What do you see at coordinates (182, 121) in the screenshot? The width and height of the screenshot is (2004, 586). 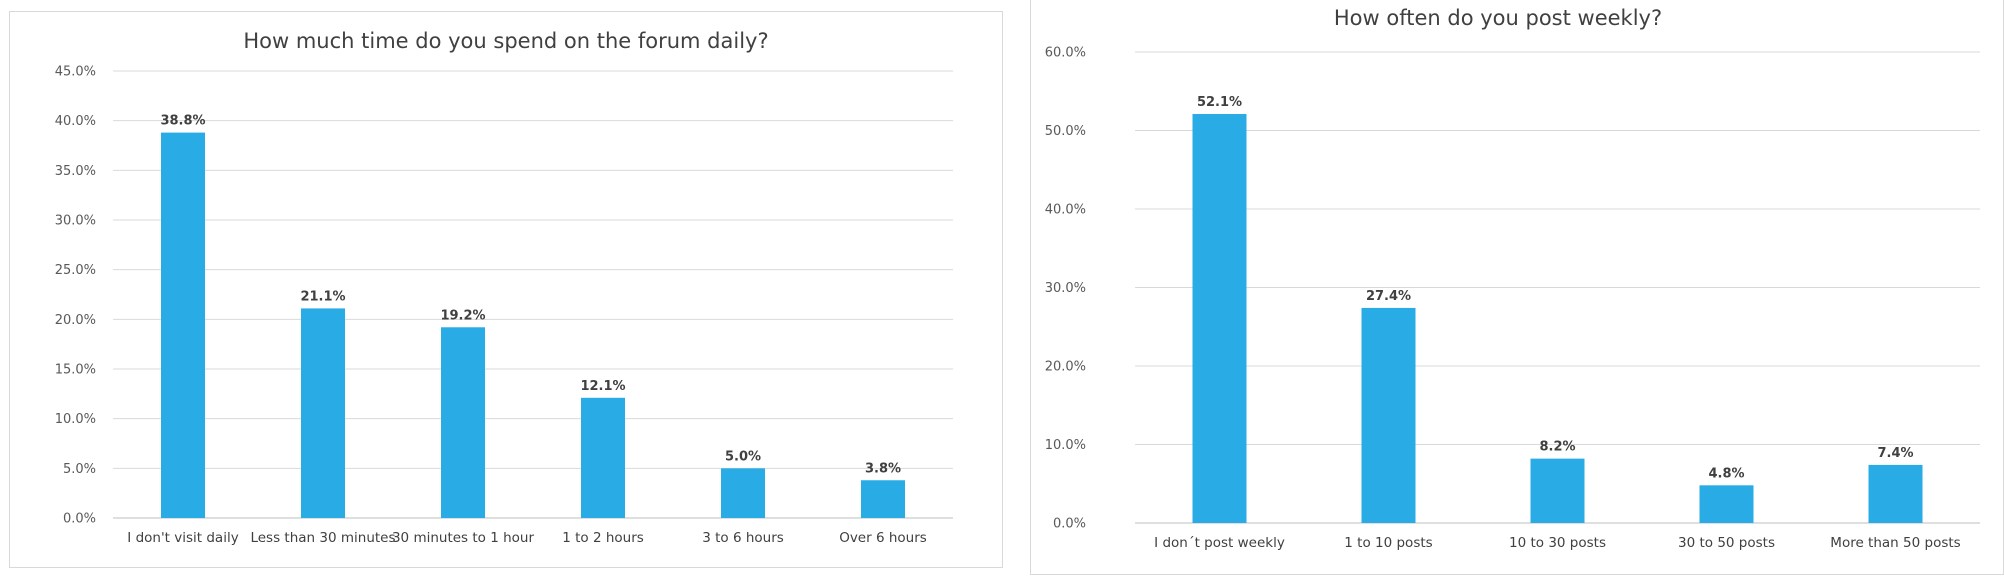 I see `data-label: 38.8%` at bounding box center [182, 121].